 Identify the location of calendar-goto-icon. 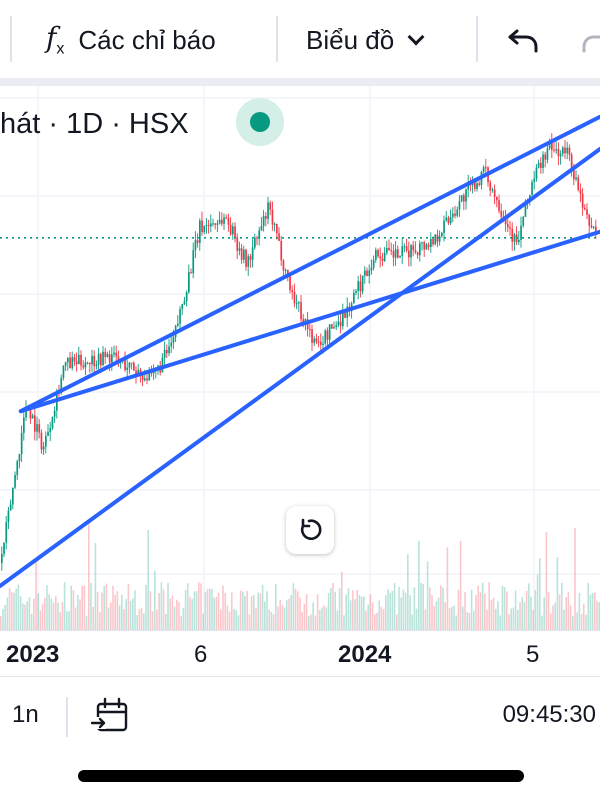
(110, 717).